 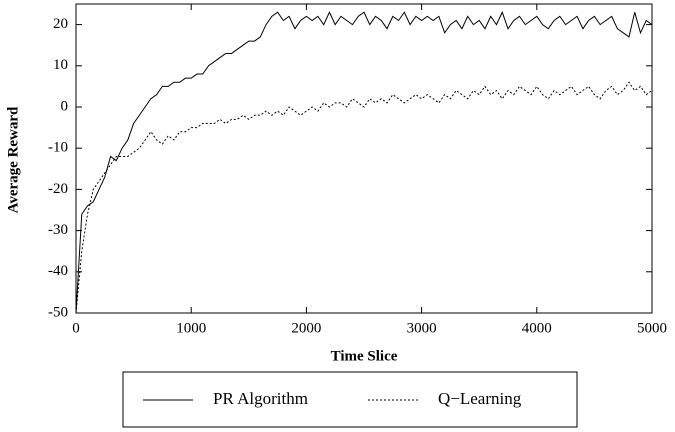 What do you see at coordinates (537, 328) in the screenshot?
I see `x-tick-label: 4000` at bounding box center [537, 328].